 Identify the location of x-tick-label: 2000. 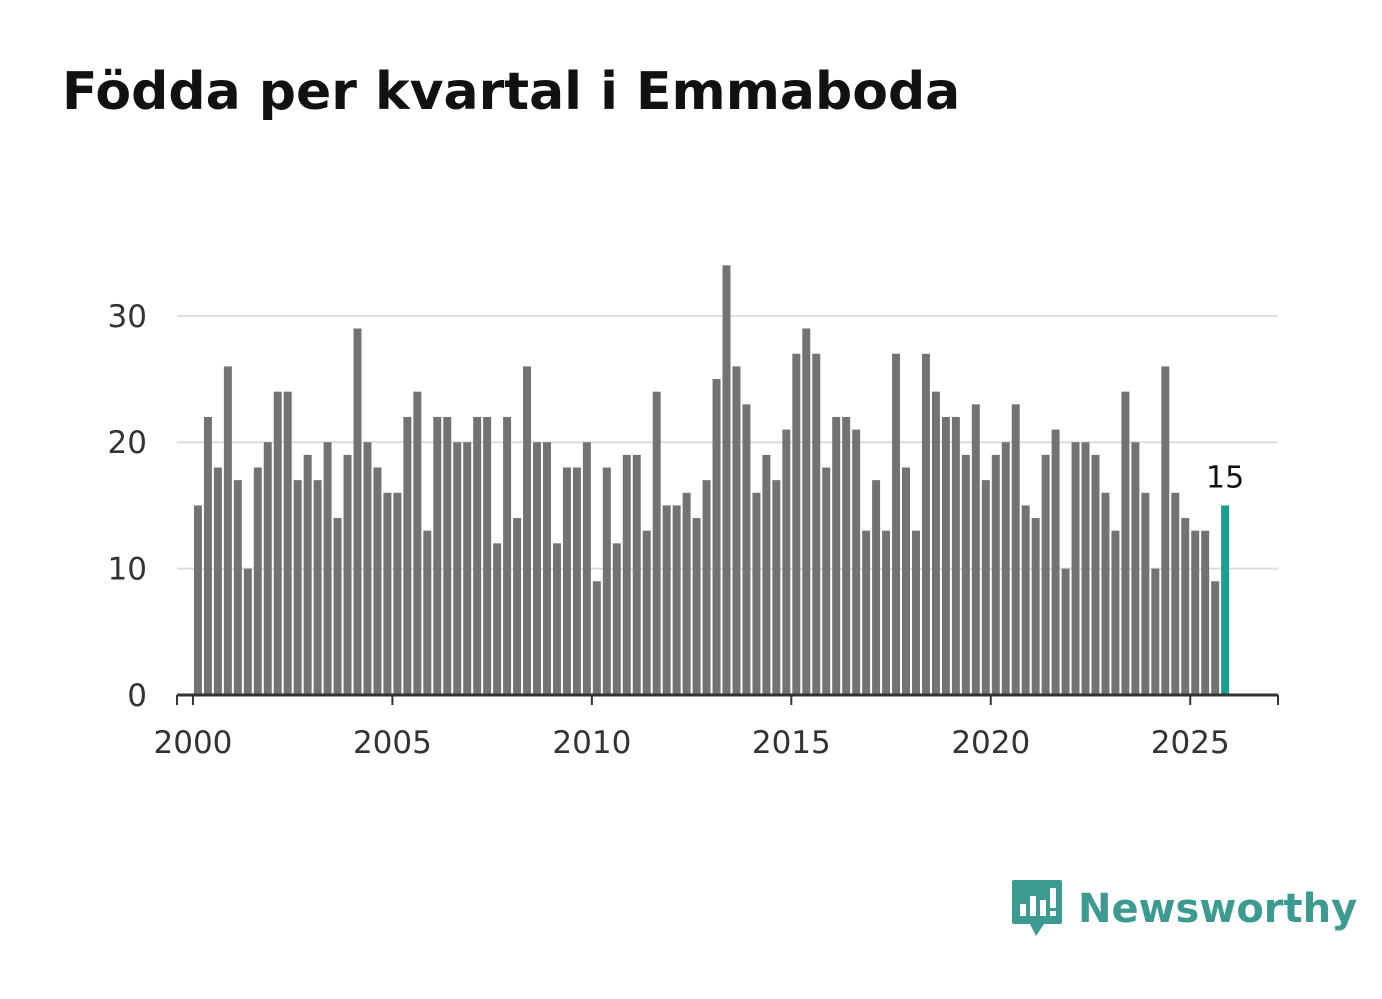
(193, 743).